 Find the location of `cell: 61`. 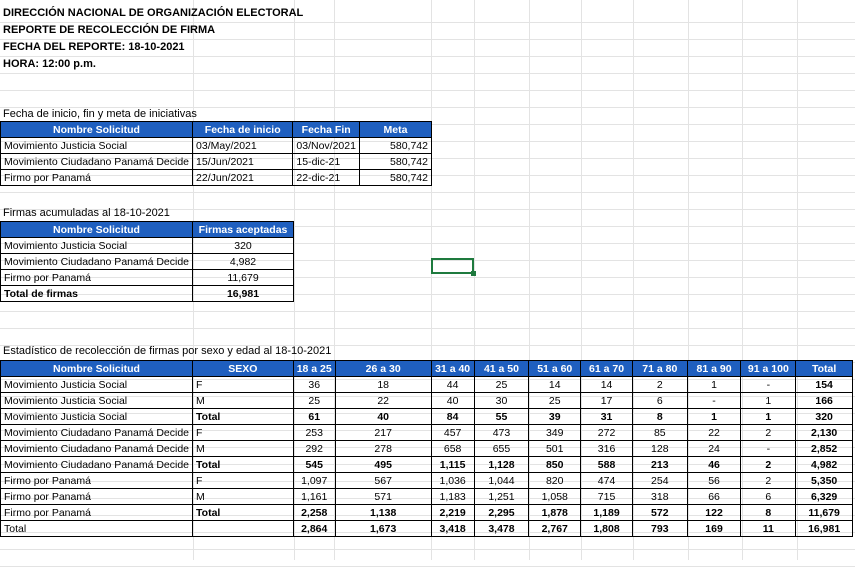

cell: 61 is located at coordinates (314, 416).